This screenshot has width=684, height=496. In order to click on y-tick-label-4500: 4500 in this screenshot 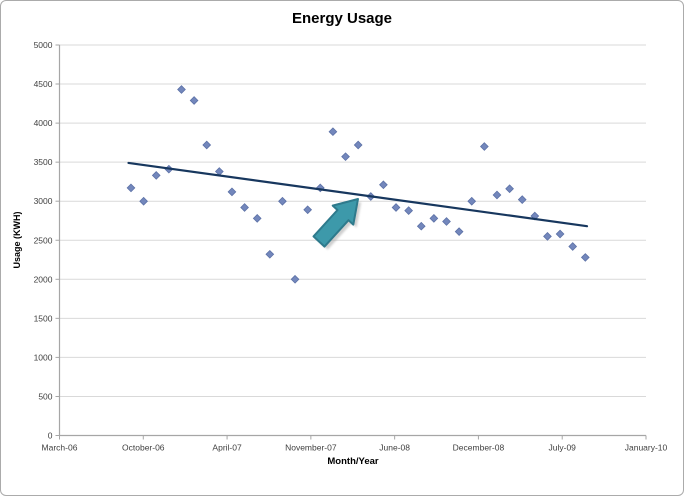, I will do `click(43, 84)`.